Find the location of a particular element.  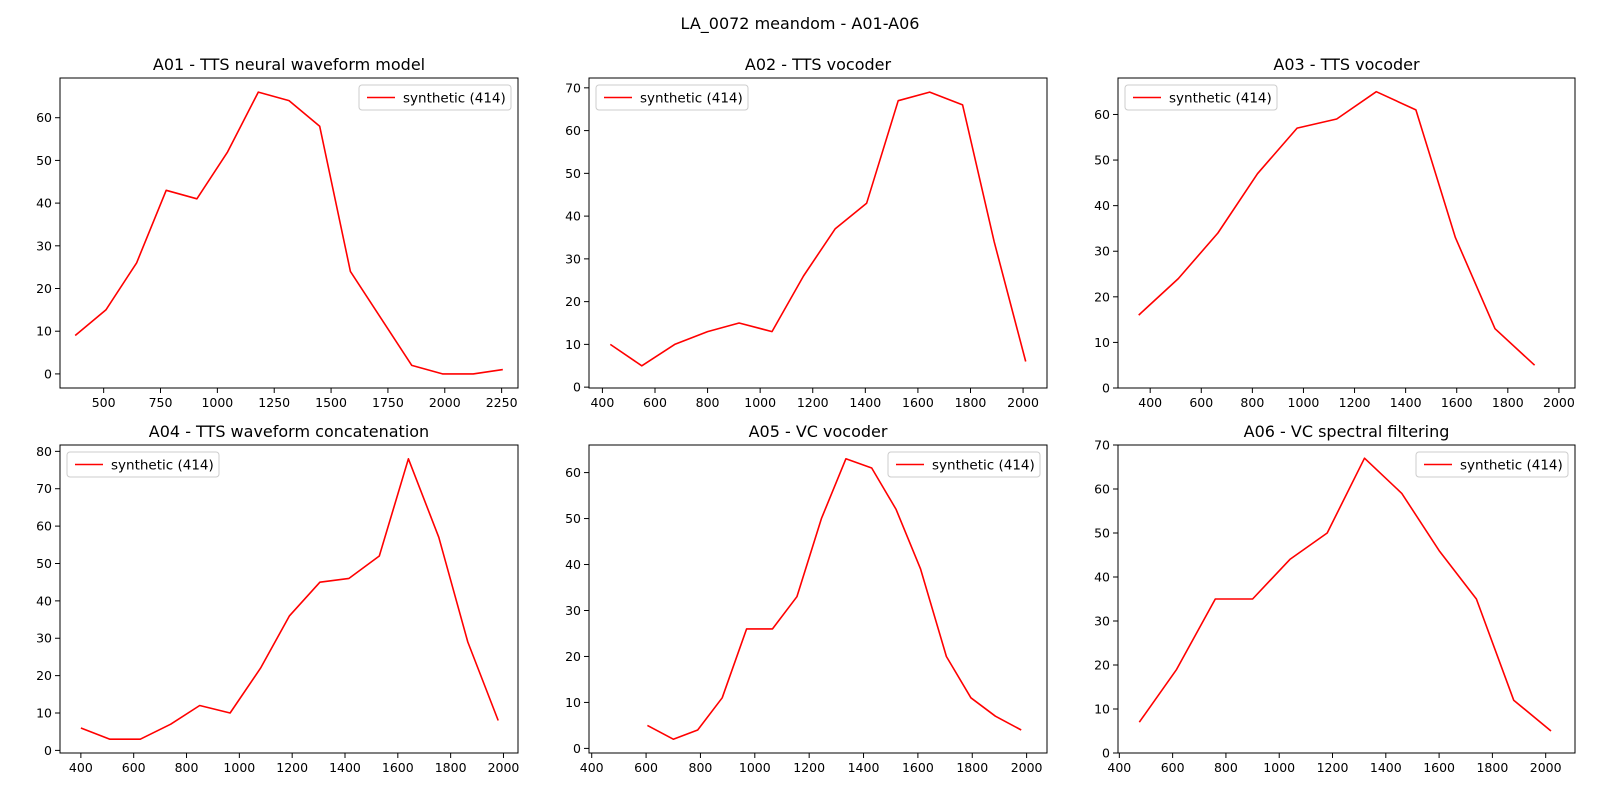

y-tick-label: 80 is located at coordinates (44, 451).